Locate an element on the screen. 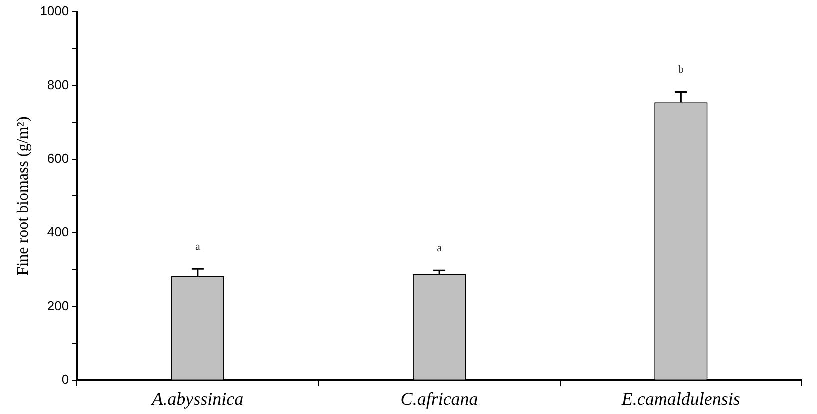 Image resolution: width=817 pixels, height=414 pixels. x-tick-label: C.africana is located at coordinates (439, 398).